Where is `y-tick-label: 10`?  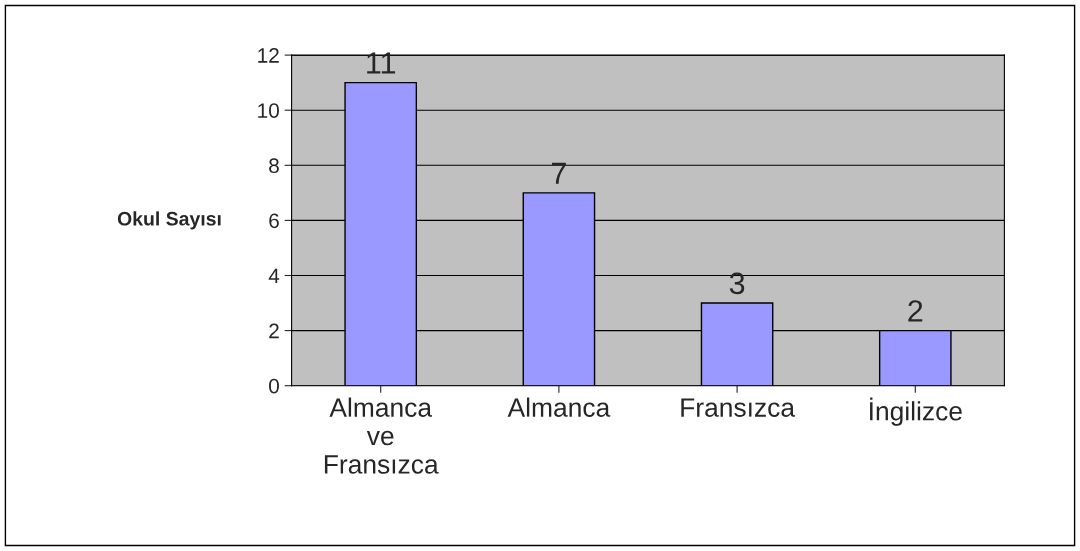
y-tick-label: 10 is located at coordinates (268, 110).